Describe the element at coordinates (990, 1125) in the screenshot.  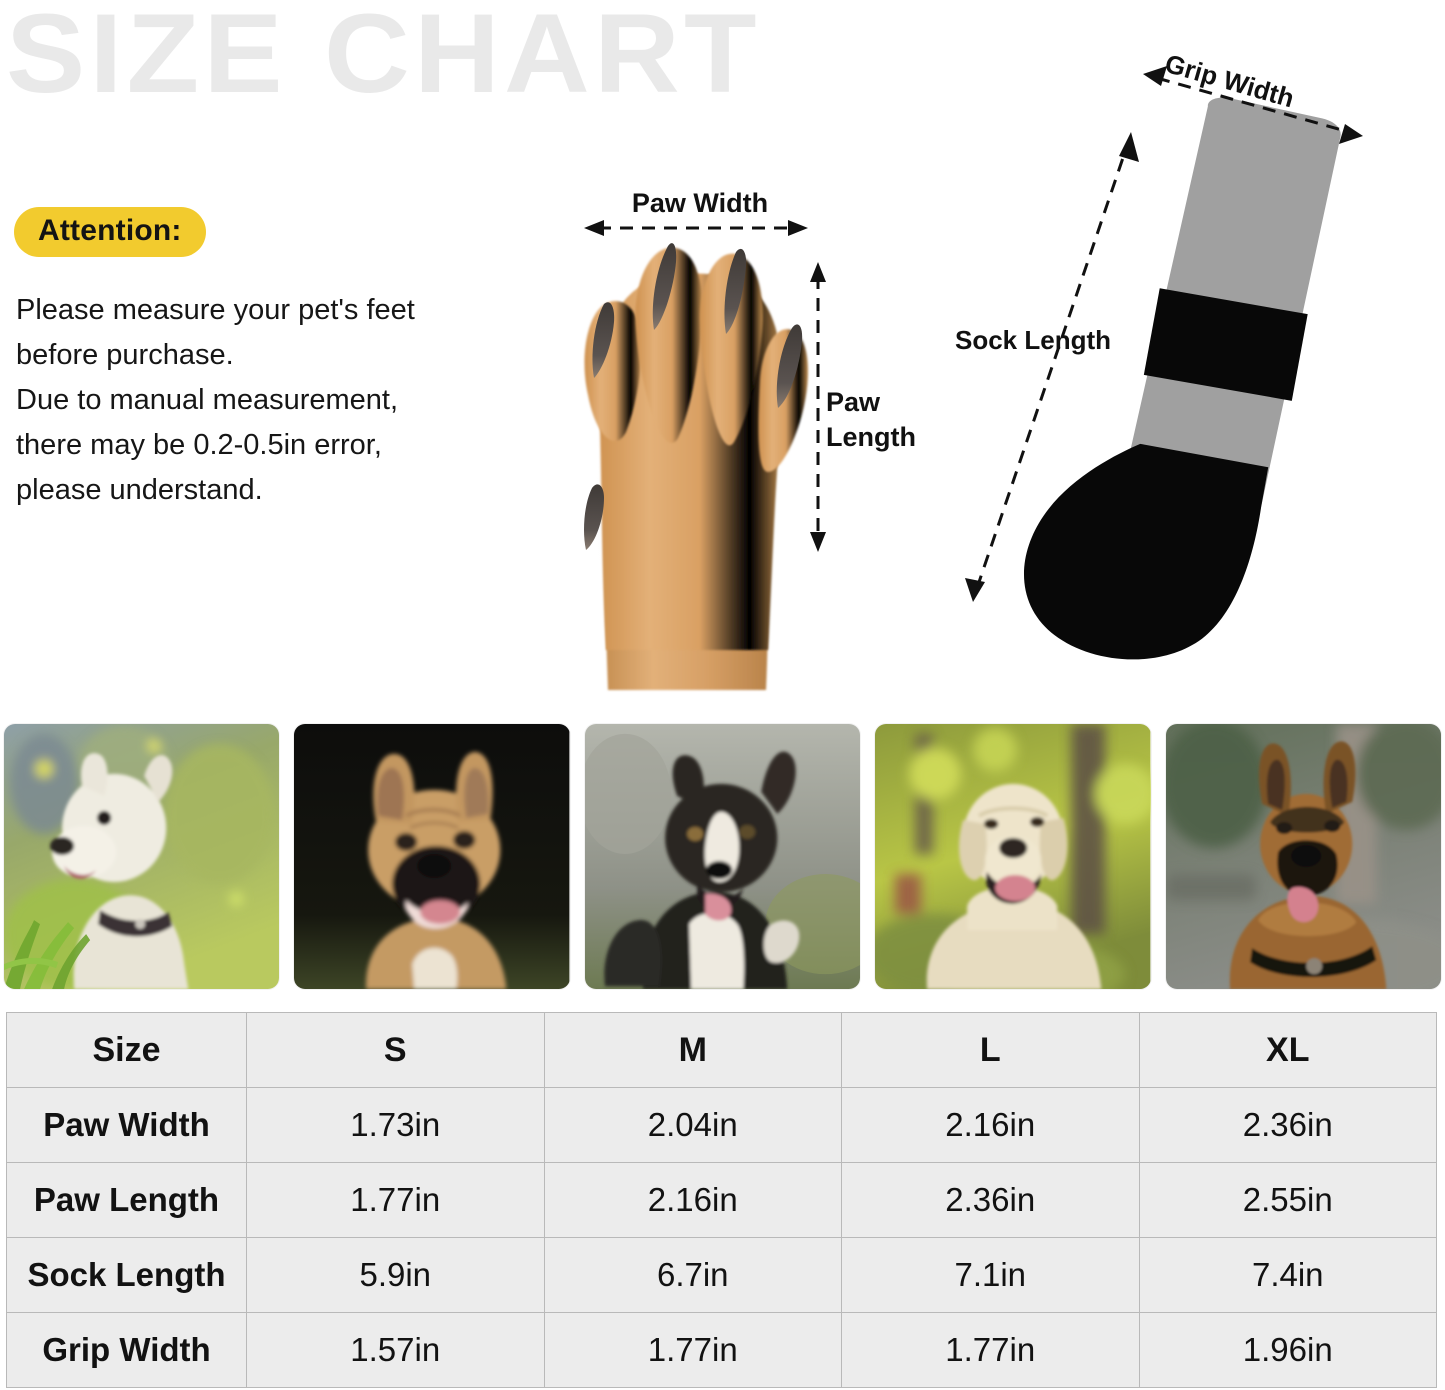
I see `cell-paw-width-l: 2.16in` at that location.